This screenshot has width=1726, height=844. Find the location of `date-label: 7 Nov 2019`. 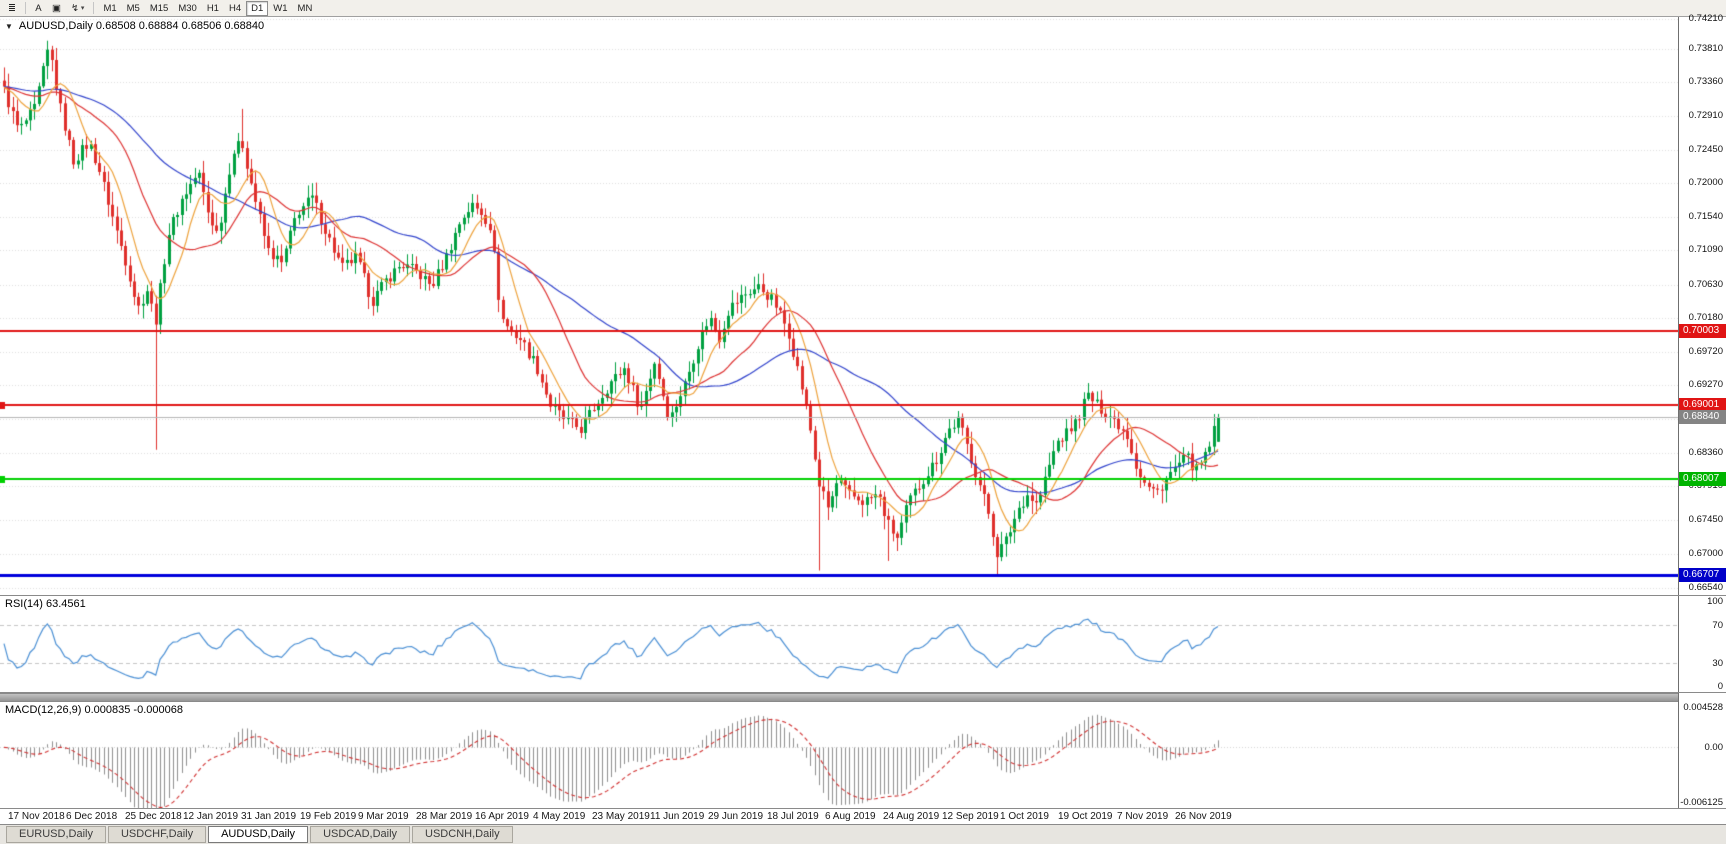

date-label: 7 Nov 2019 is located at coordinates (1143, 816).